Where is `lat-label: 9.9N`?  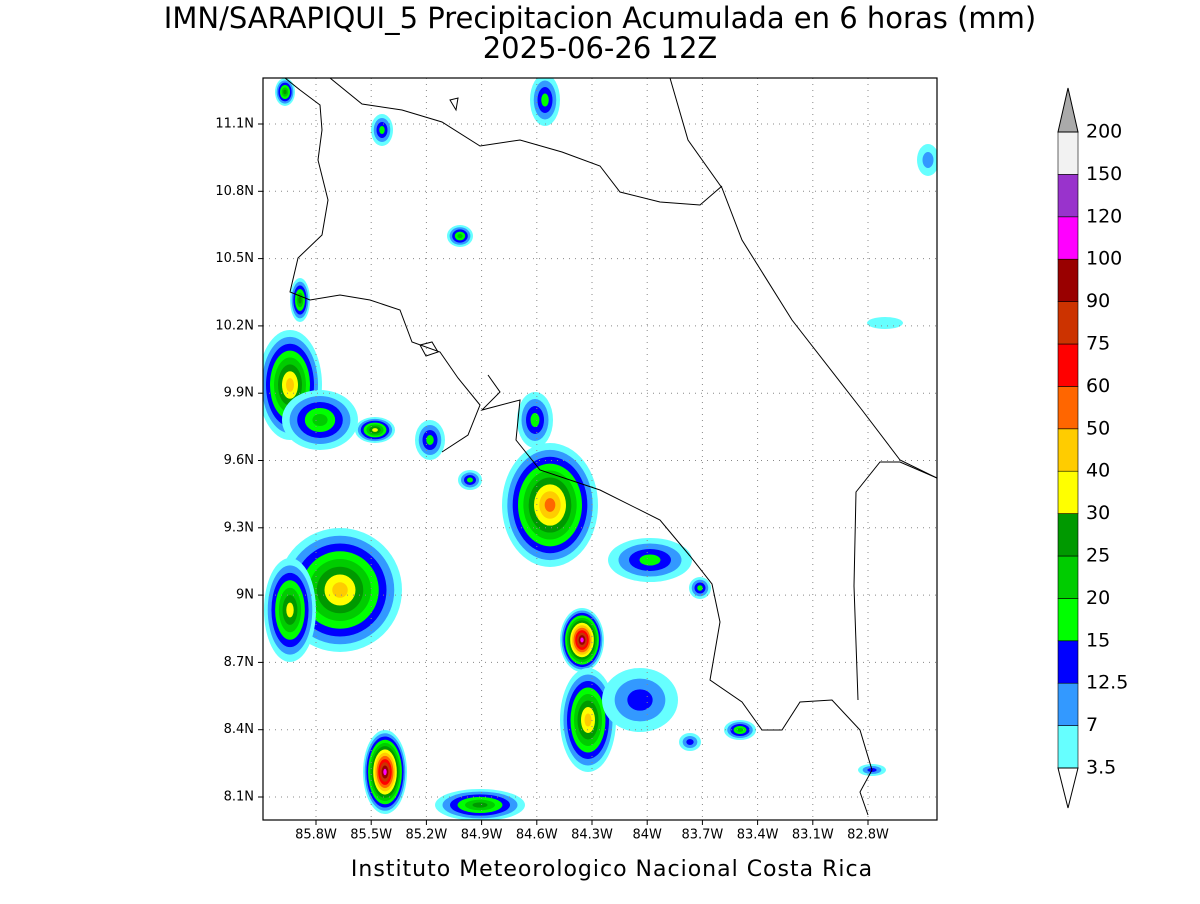 lat-label: 9.9N is located at coordinates (239, 393).